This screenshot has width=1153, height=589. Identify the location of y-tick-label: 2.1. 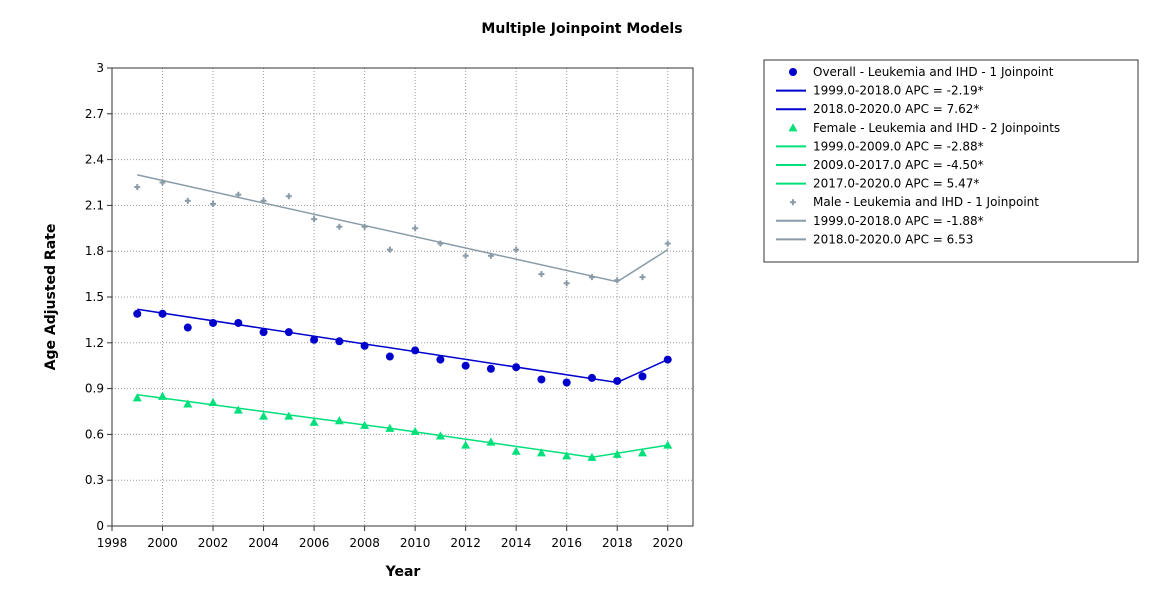
(94, 205).